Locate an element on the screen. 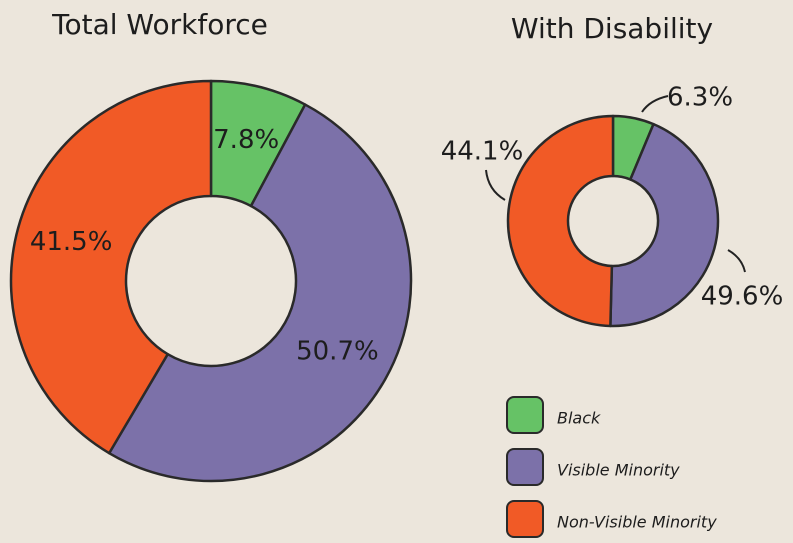  chart-title: Total Workforce is located at coordinates (159, 24).